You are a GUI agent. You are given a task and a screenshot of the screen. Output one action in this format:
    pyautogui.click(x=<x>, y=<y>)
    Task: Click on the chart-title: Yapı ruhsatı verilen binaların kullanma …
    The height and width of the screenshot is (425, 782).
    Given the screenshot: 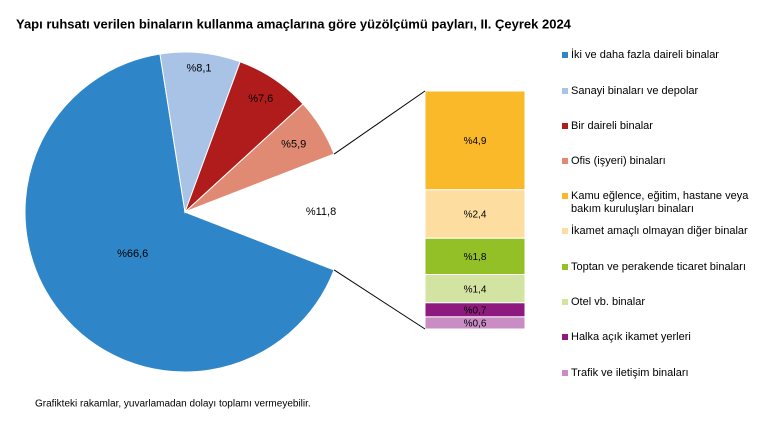 What is the action you would take?
    pyautogui.click(x=294, y=23)
    